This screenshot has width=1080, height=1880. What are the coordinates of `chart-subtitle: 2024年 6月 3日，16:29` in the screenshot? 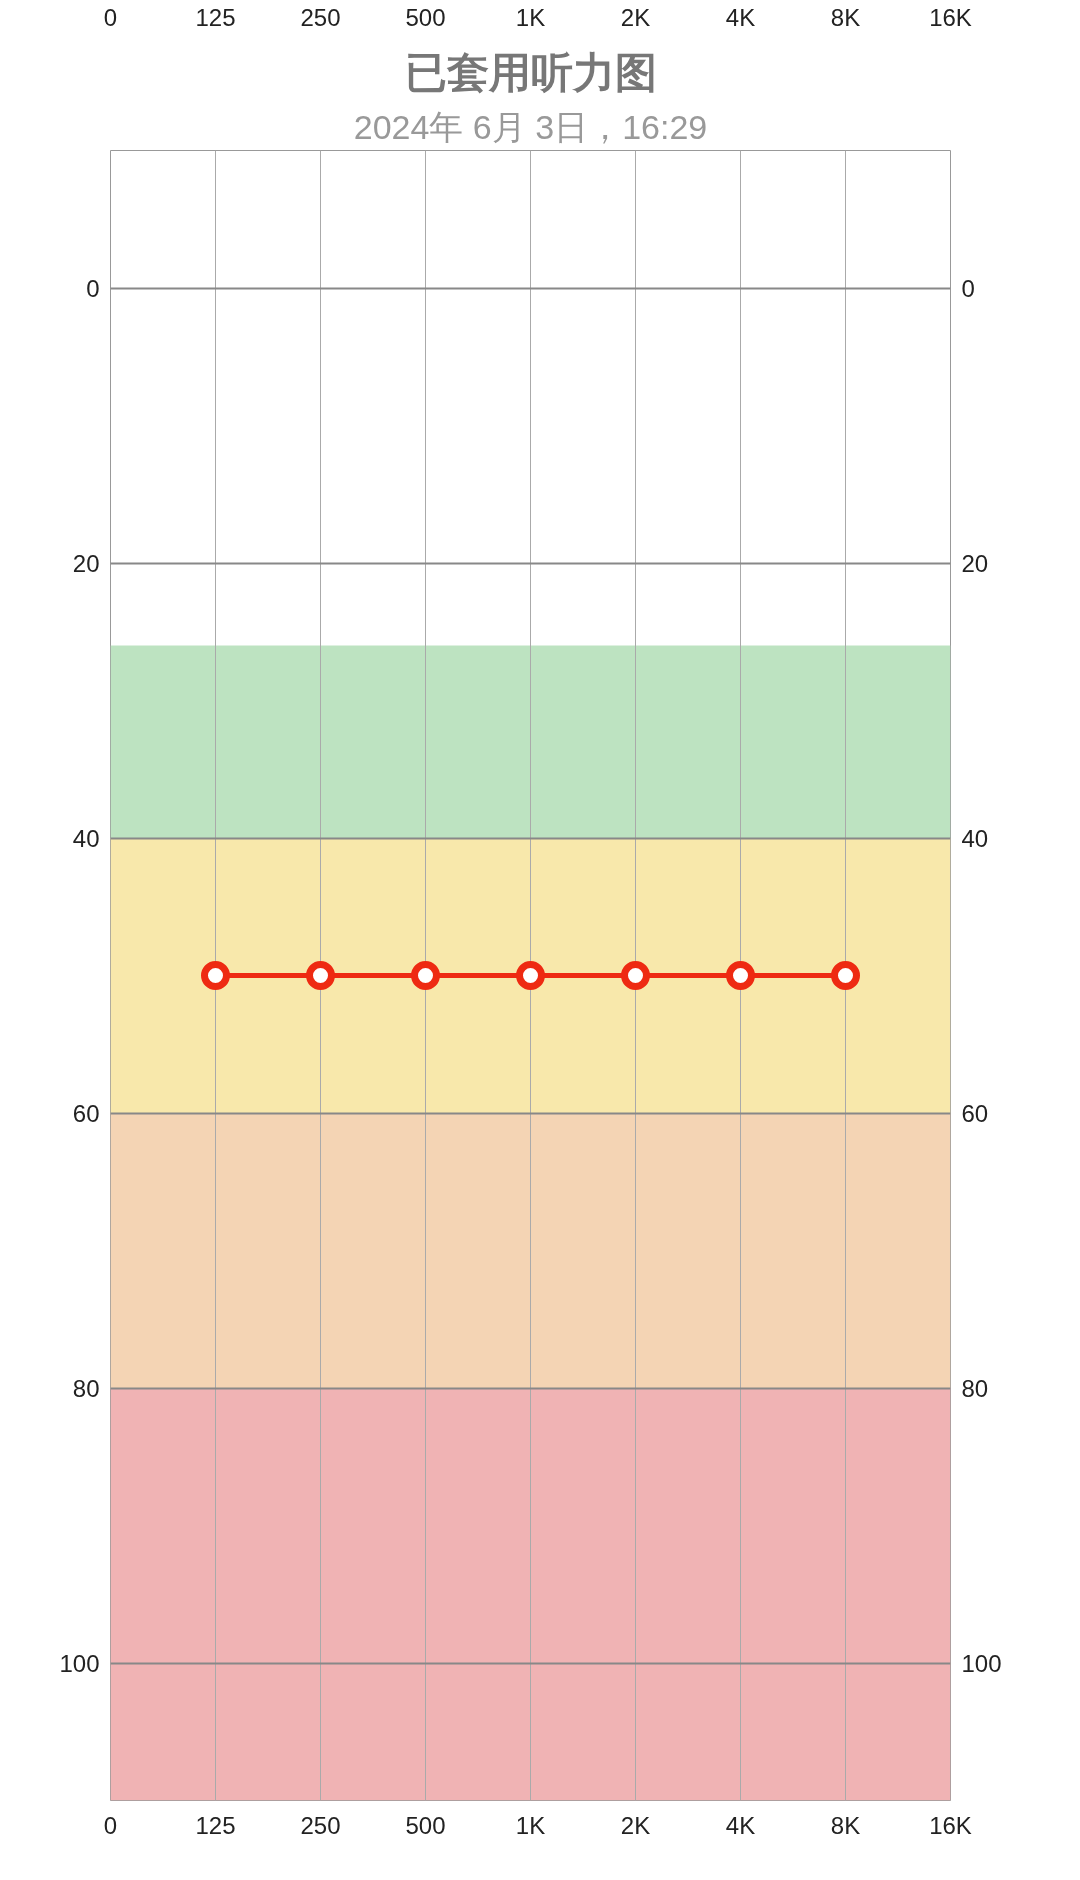 It's located at (530, 126).